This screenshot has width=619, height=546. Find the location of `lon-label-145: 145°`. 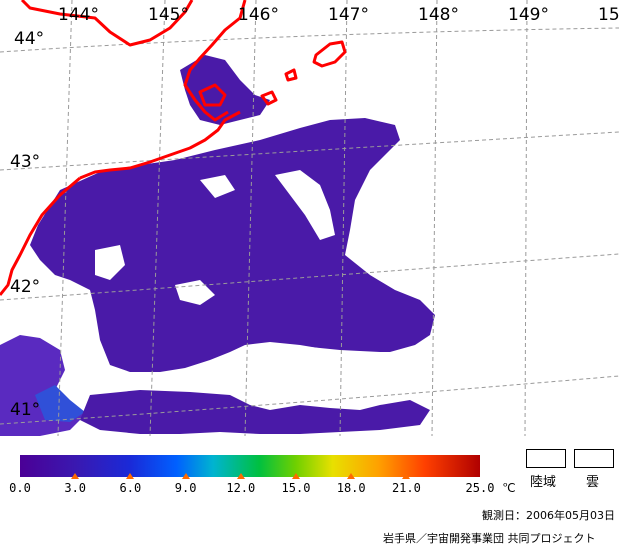

lon-label-145: 145° is located at coordinates (168, 15).